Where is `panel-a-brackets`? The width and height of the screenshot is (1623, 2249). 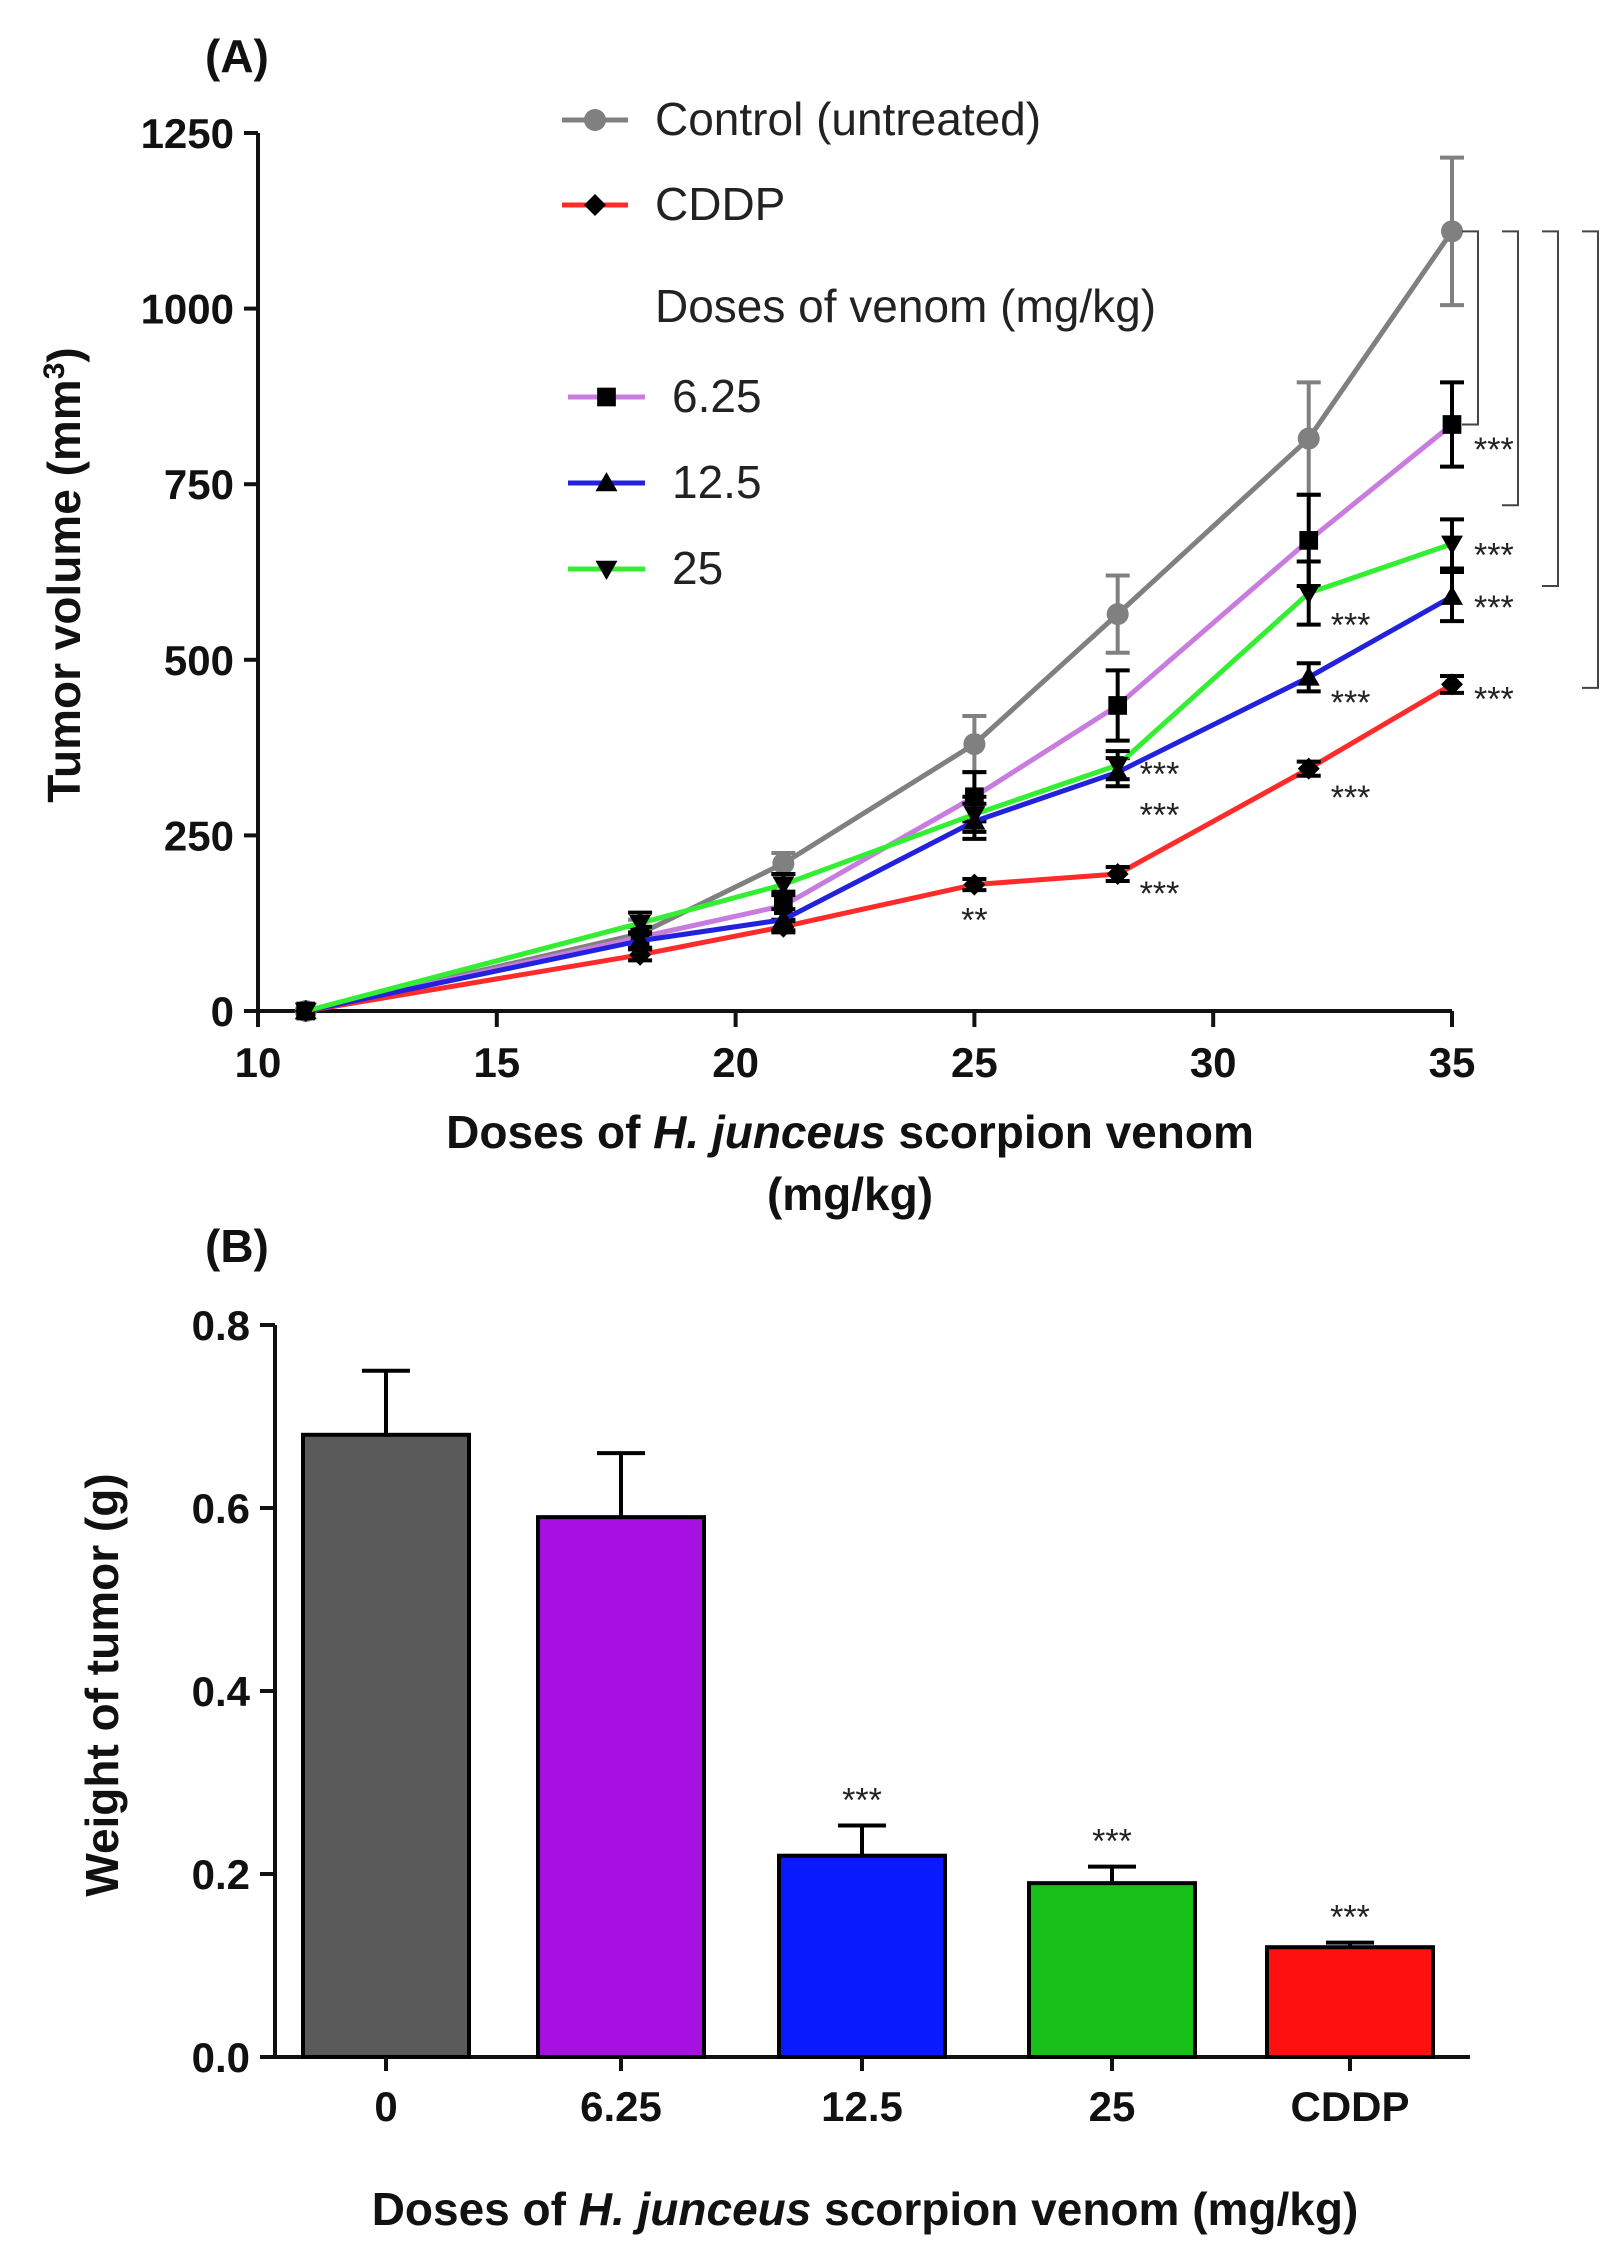 panel-a-brackets is located at coordinates (1530, 459).